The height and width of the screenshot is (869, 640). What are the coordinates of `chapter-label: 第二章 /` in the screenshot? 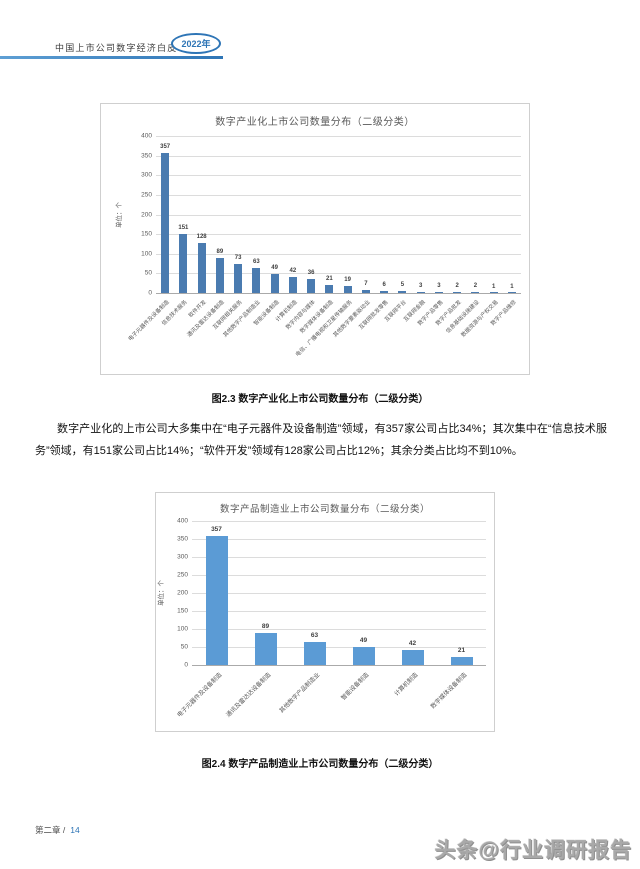 It's located at (50, 830).